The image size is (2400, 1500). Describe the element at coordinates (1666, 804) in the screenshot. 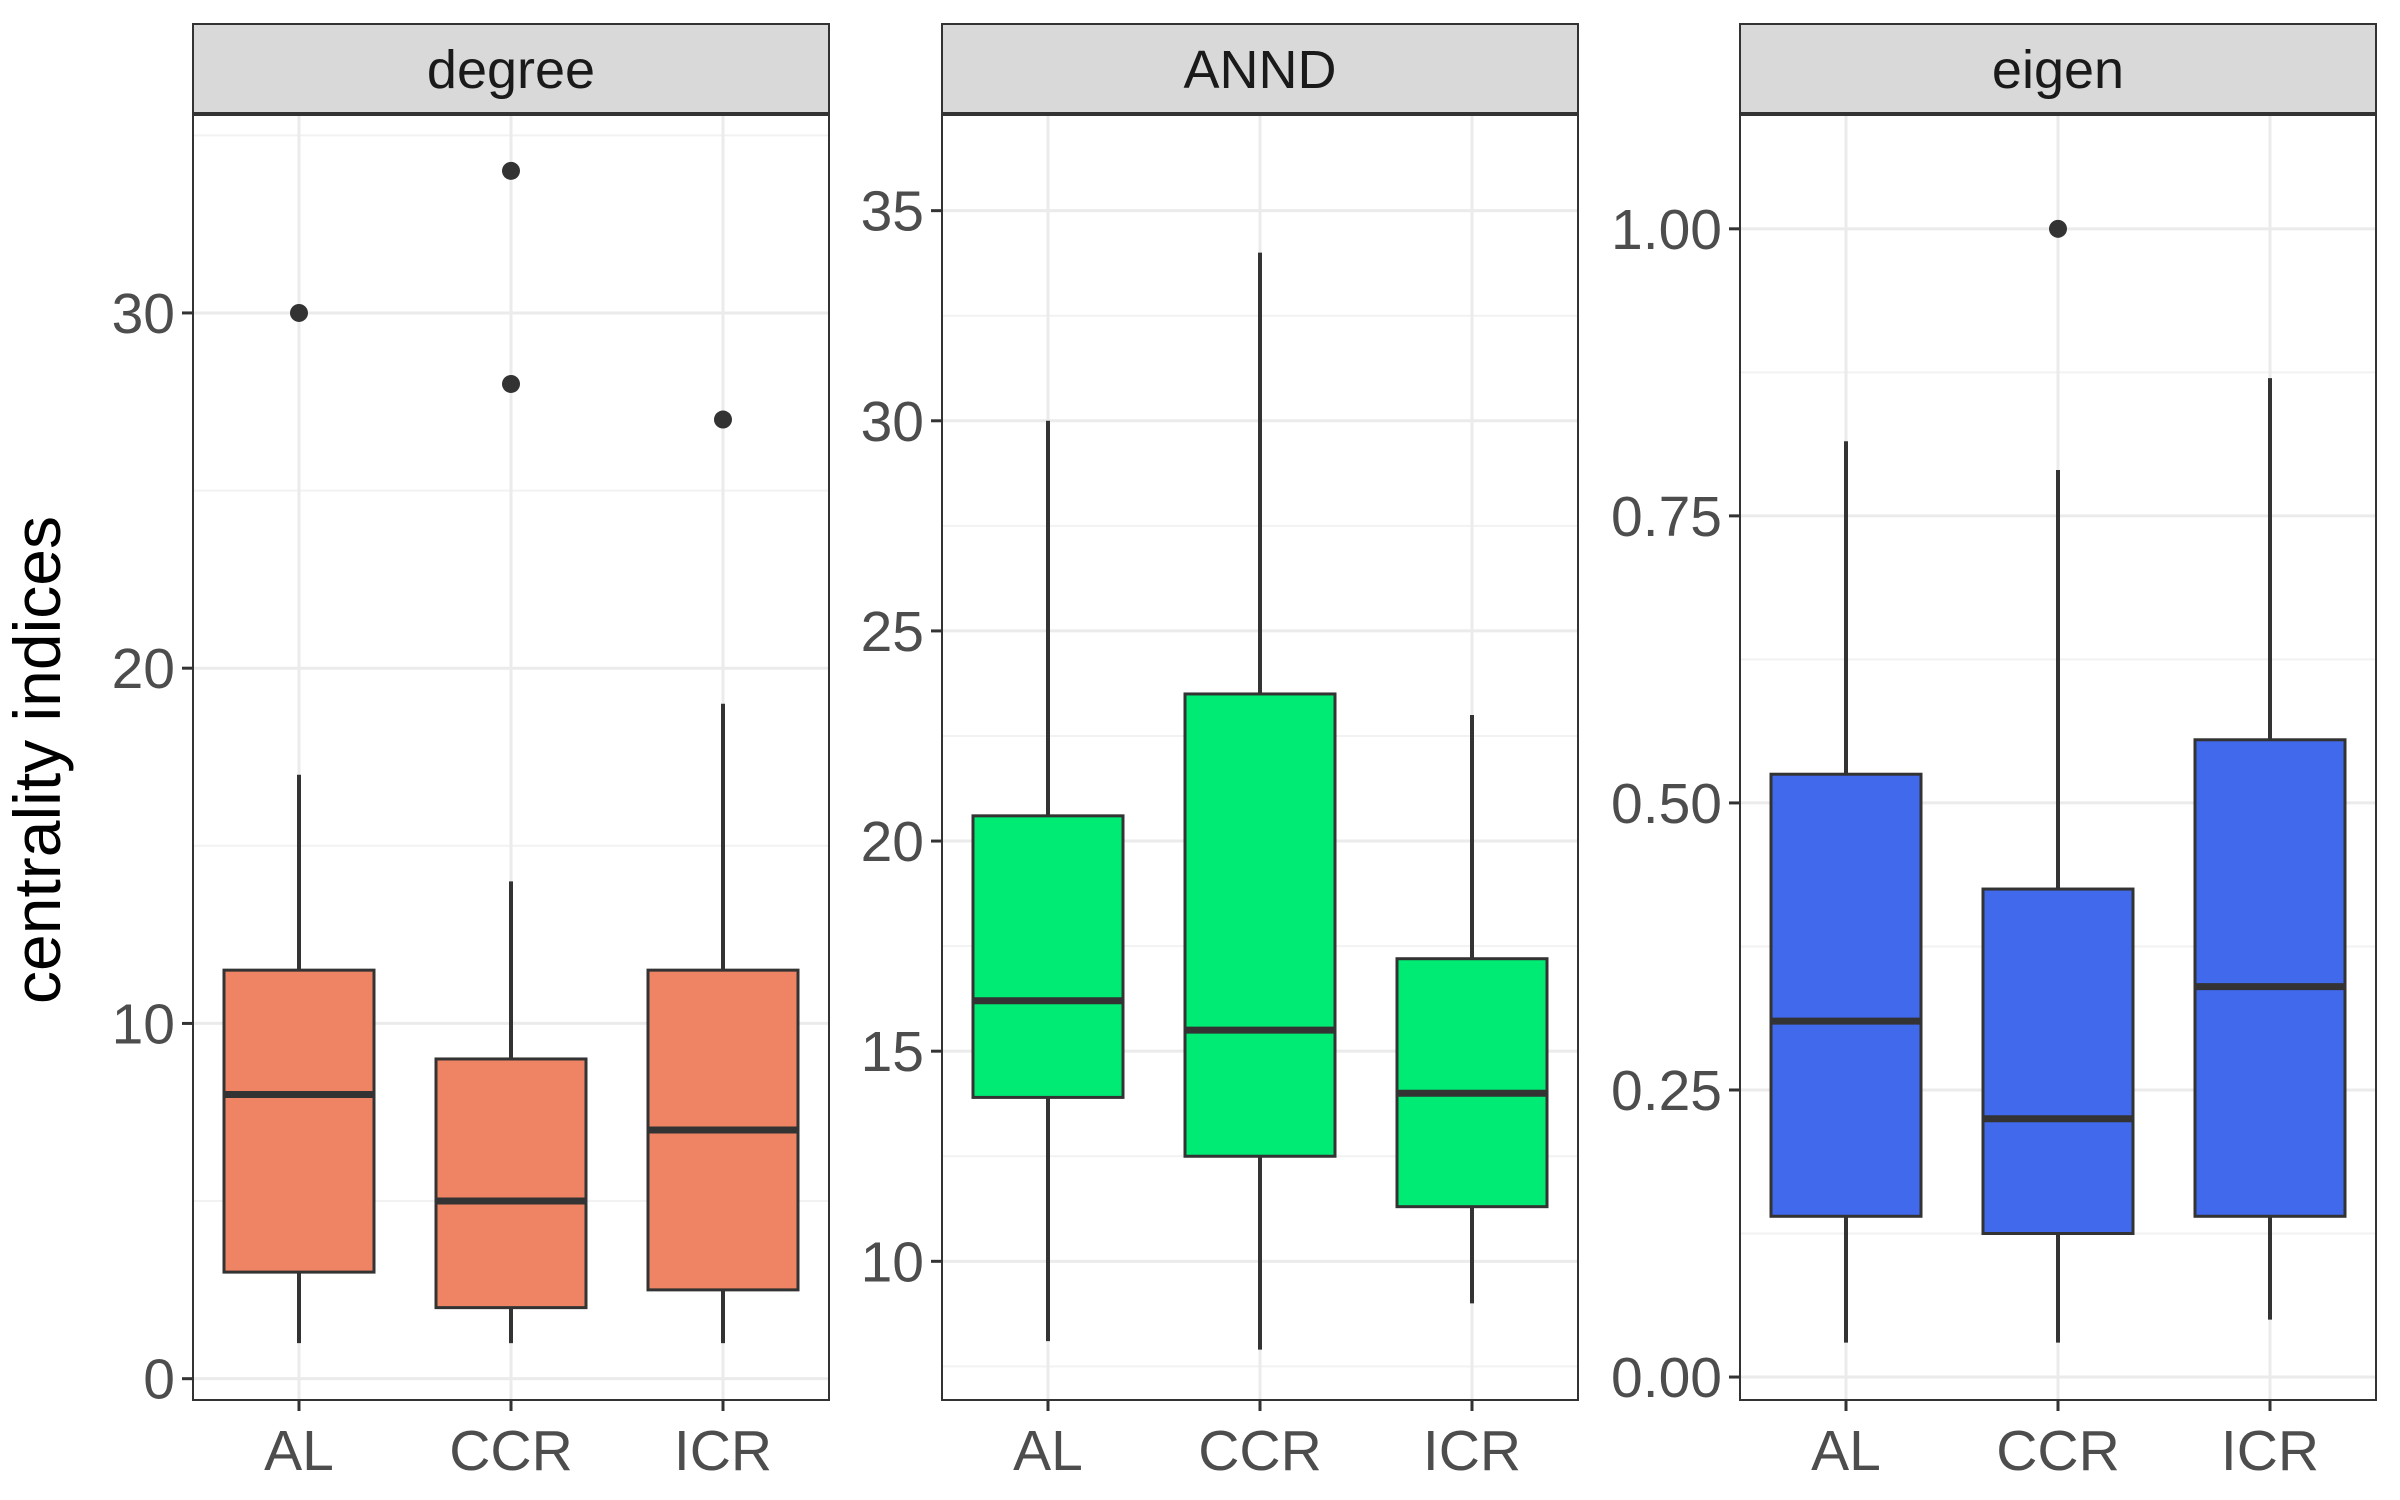

I see `y-tick-label: 0.50` at that location.